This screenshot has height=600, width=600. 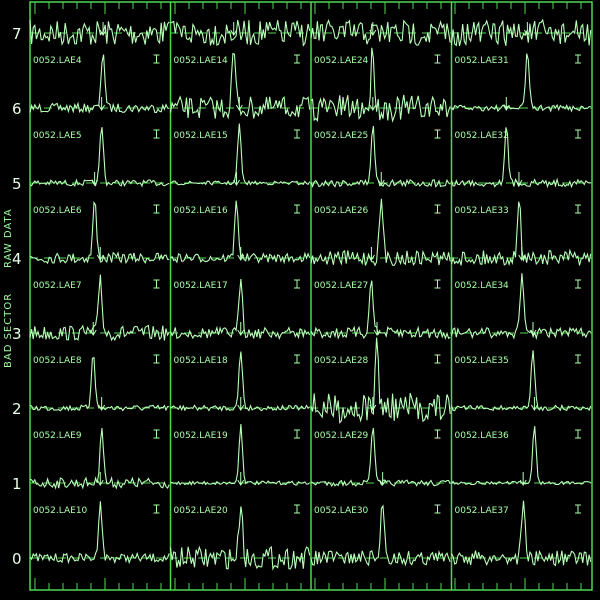 What do you see at coordinates (17, 334) in the screenshot?
I see `y-tick-label: 3` at bounding box center [17, 334].